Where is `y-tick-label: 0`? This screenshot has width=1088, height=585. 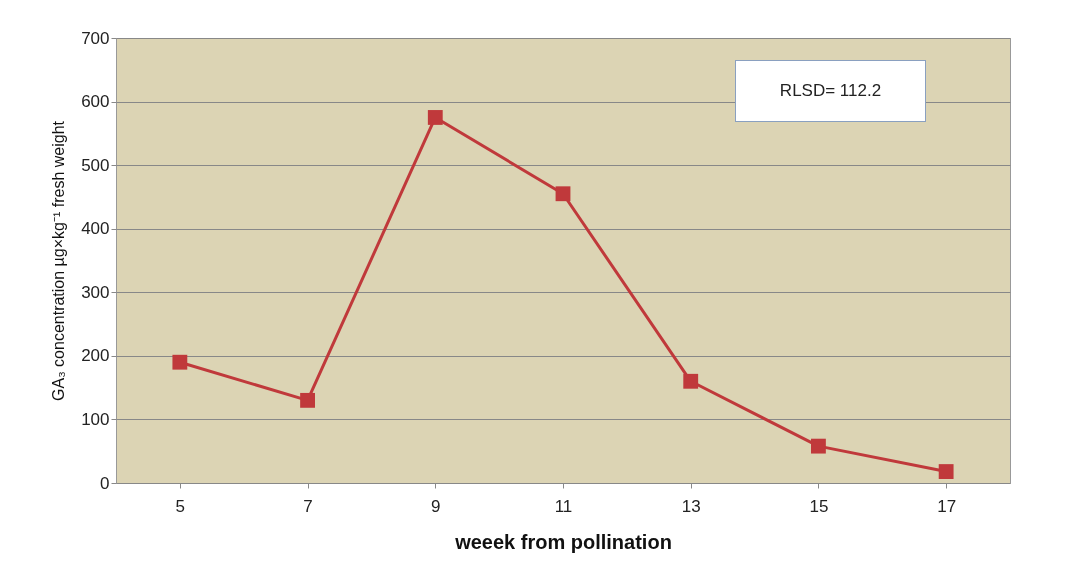
y-tick-label: 0 is located at coordinates (105, 483).